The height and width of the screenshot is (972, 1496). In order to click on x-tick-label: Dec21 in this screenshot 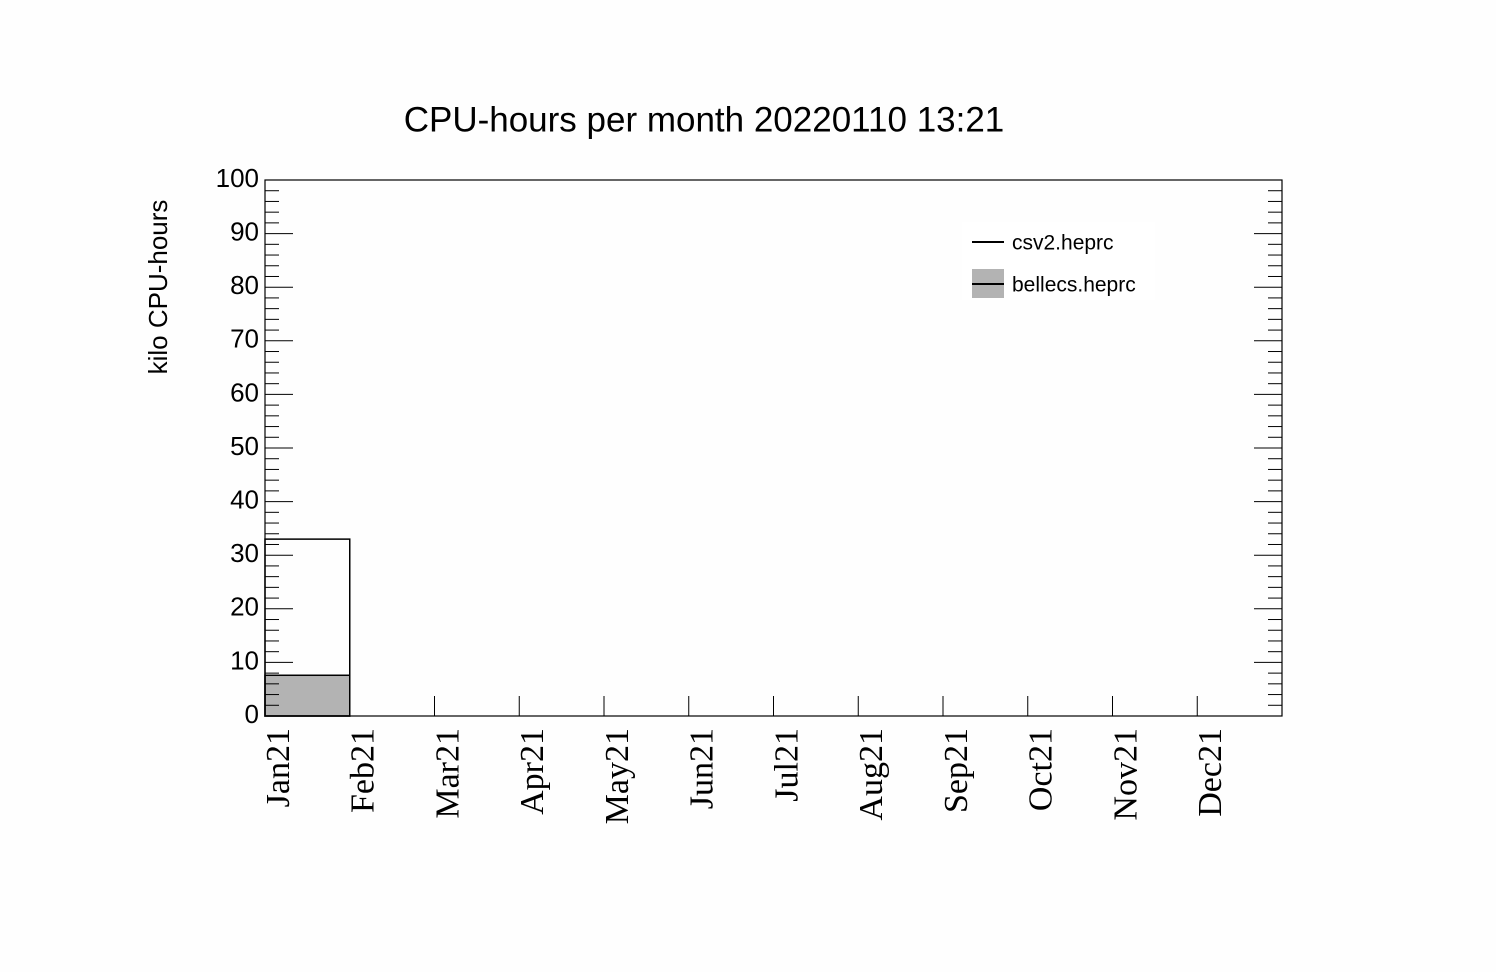, I will do `click(1210, 772)`.